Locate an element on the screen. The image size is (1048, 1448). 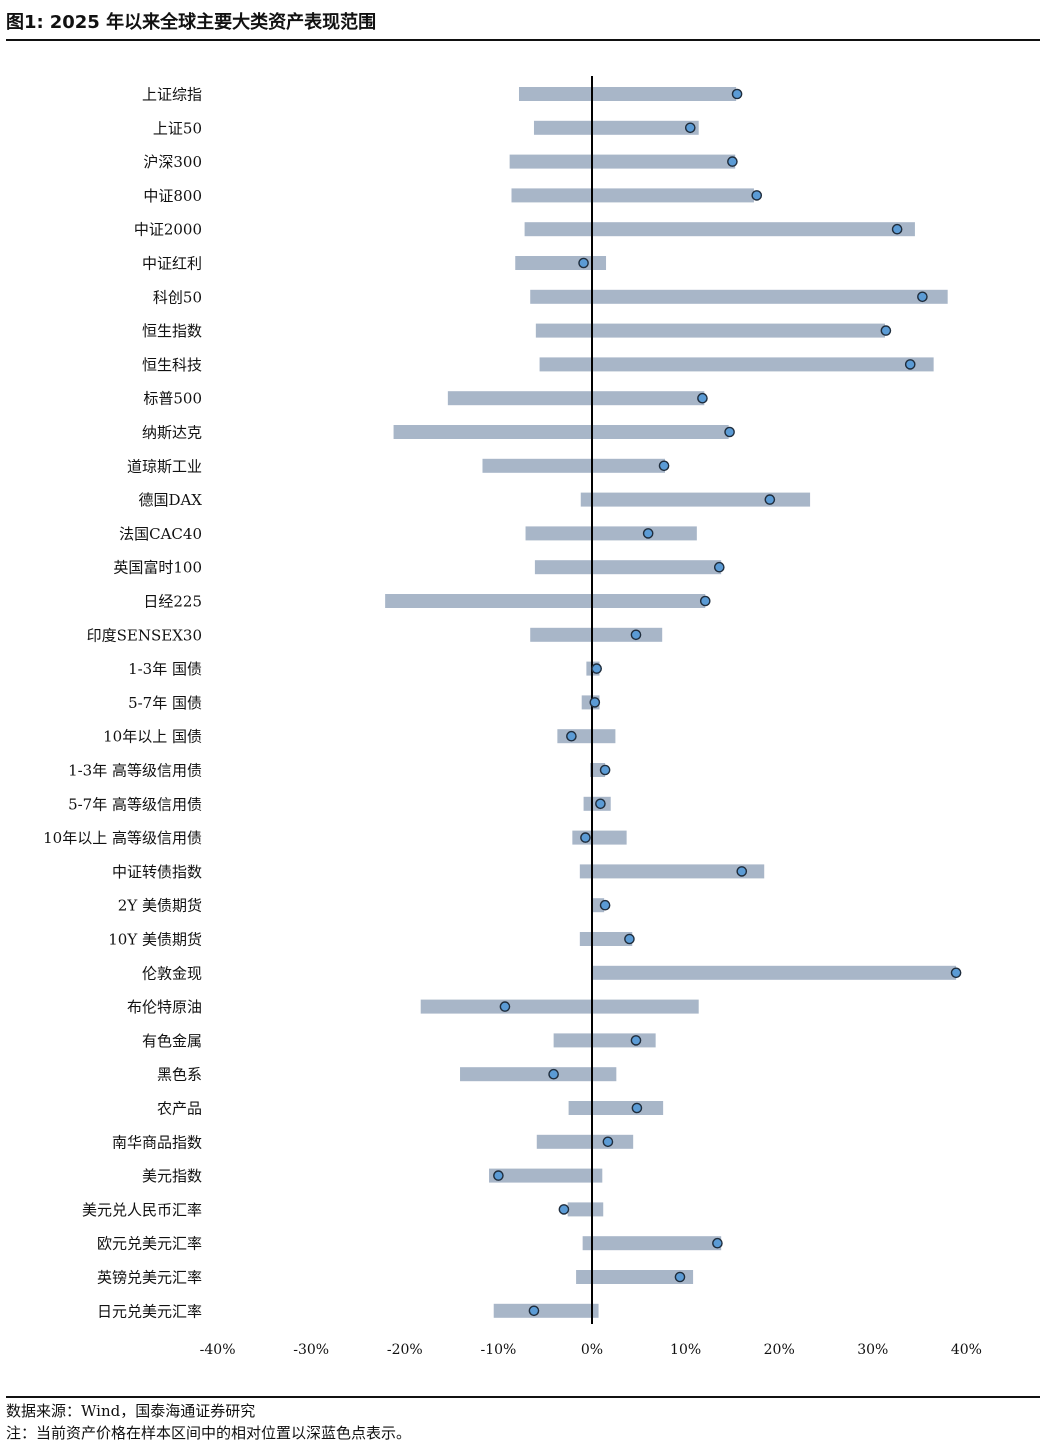
category-label: 英国富时100 is located at coordinates (157, 568).